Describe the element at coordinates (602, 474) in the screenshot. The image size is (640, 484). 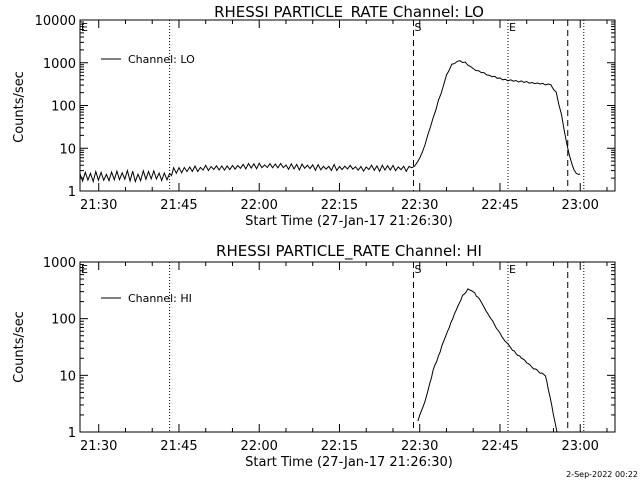
I see `footer-date: 2-Sep-2022 00:22` at that location.